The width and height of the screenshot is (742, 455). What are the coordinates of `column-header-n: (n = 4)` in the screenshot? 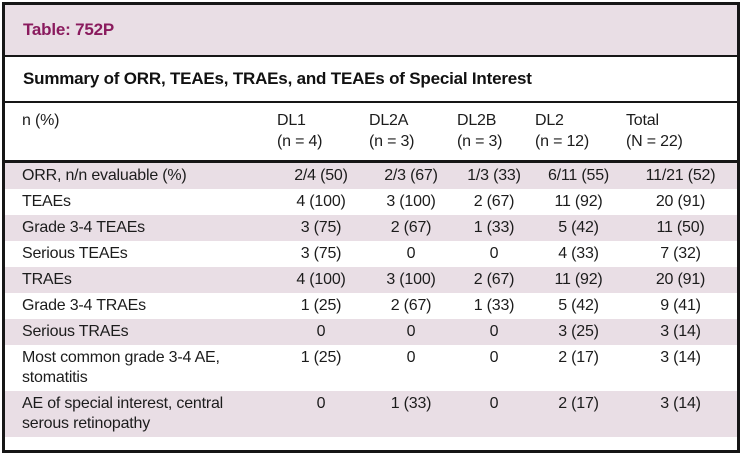 It's located at (300, 141).